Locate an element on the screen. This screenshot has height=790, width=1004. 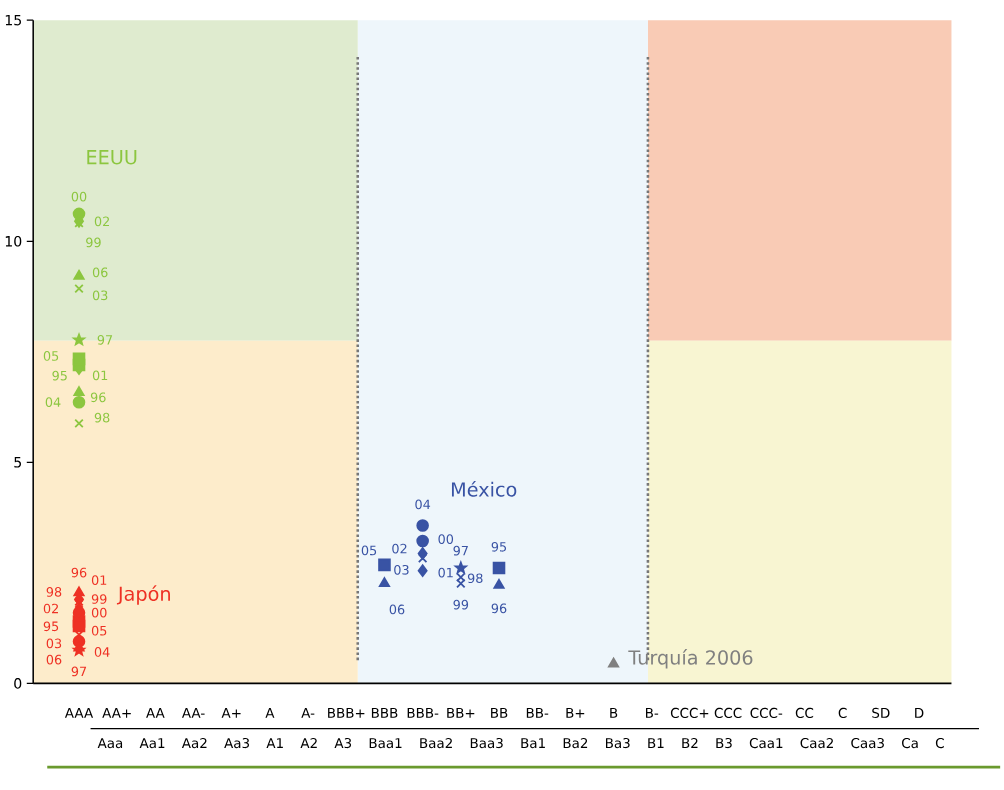
series-label: 02 is located at coordinates (101, 221).